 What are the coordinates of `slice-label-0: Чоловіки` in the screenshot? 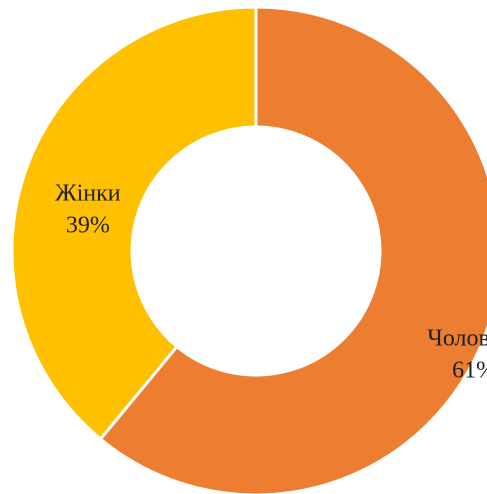 It's located at (457, 338).